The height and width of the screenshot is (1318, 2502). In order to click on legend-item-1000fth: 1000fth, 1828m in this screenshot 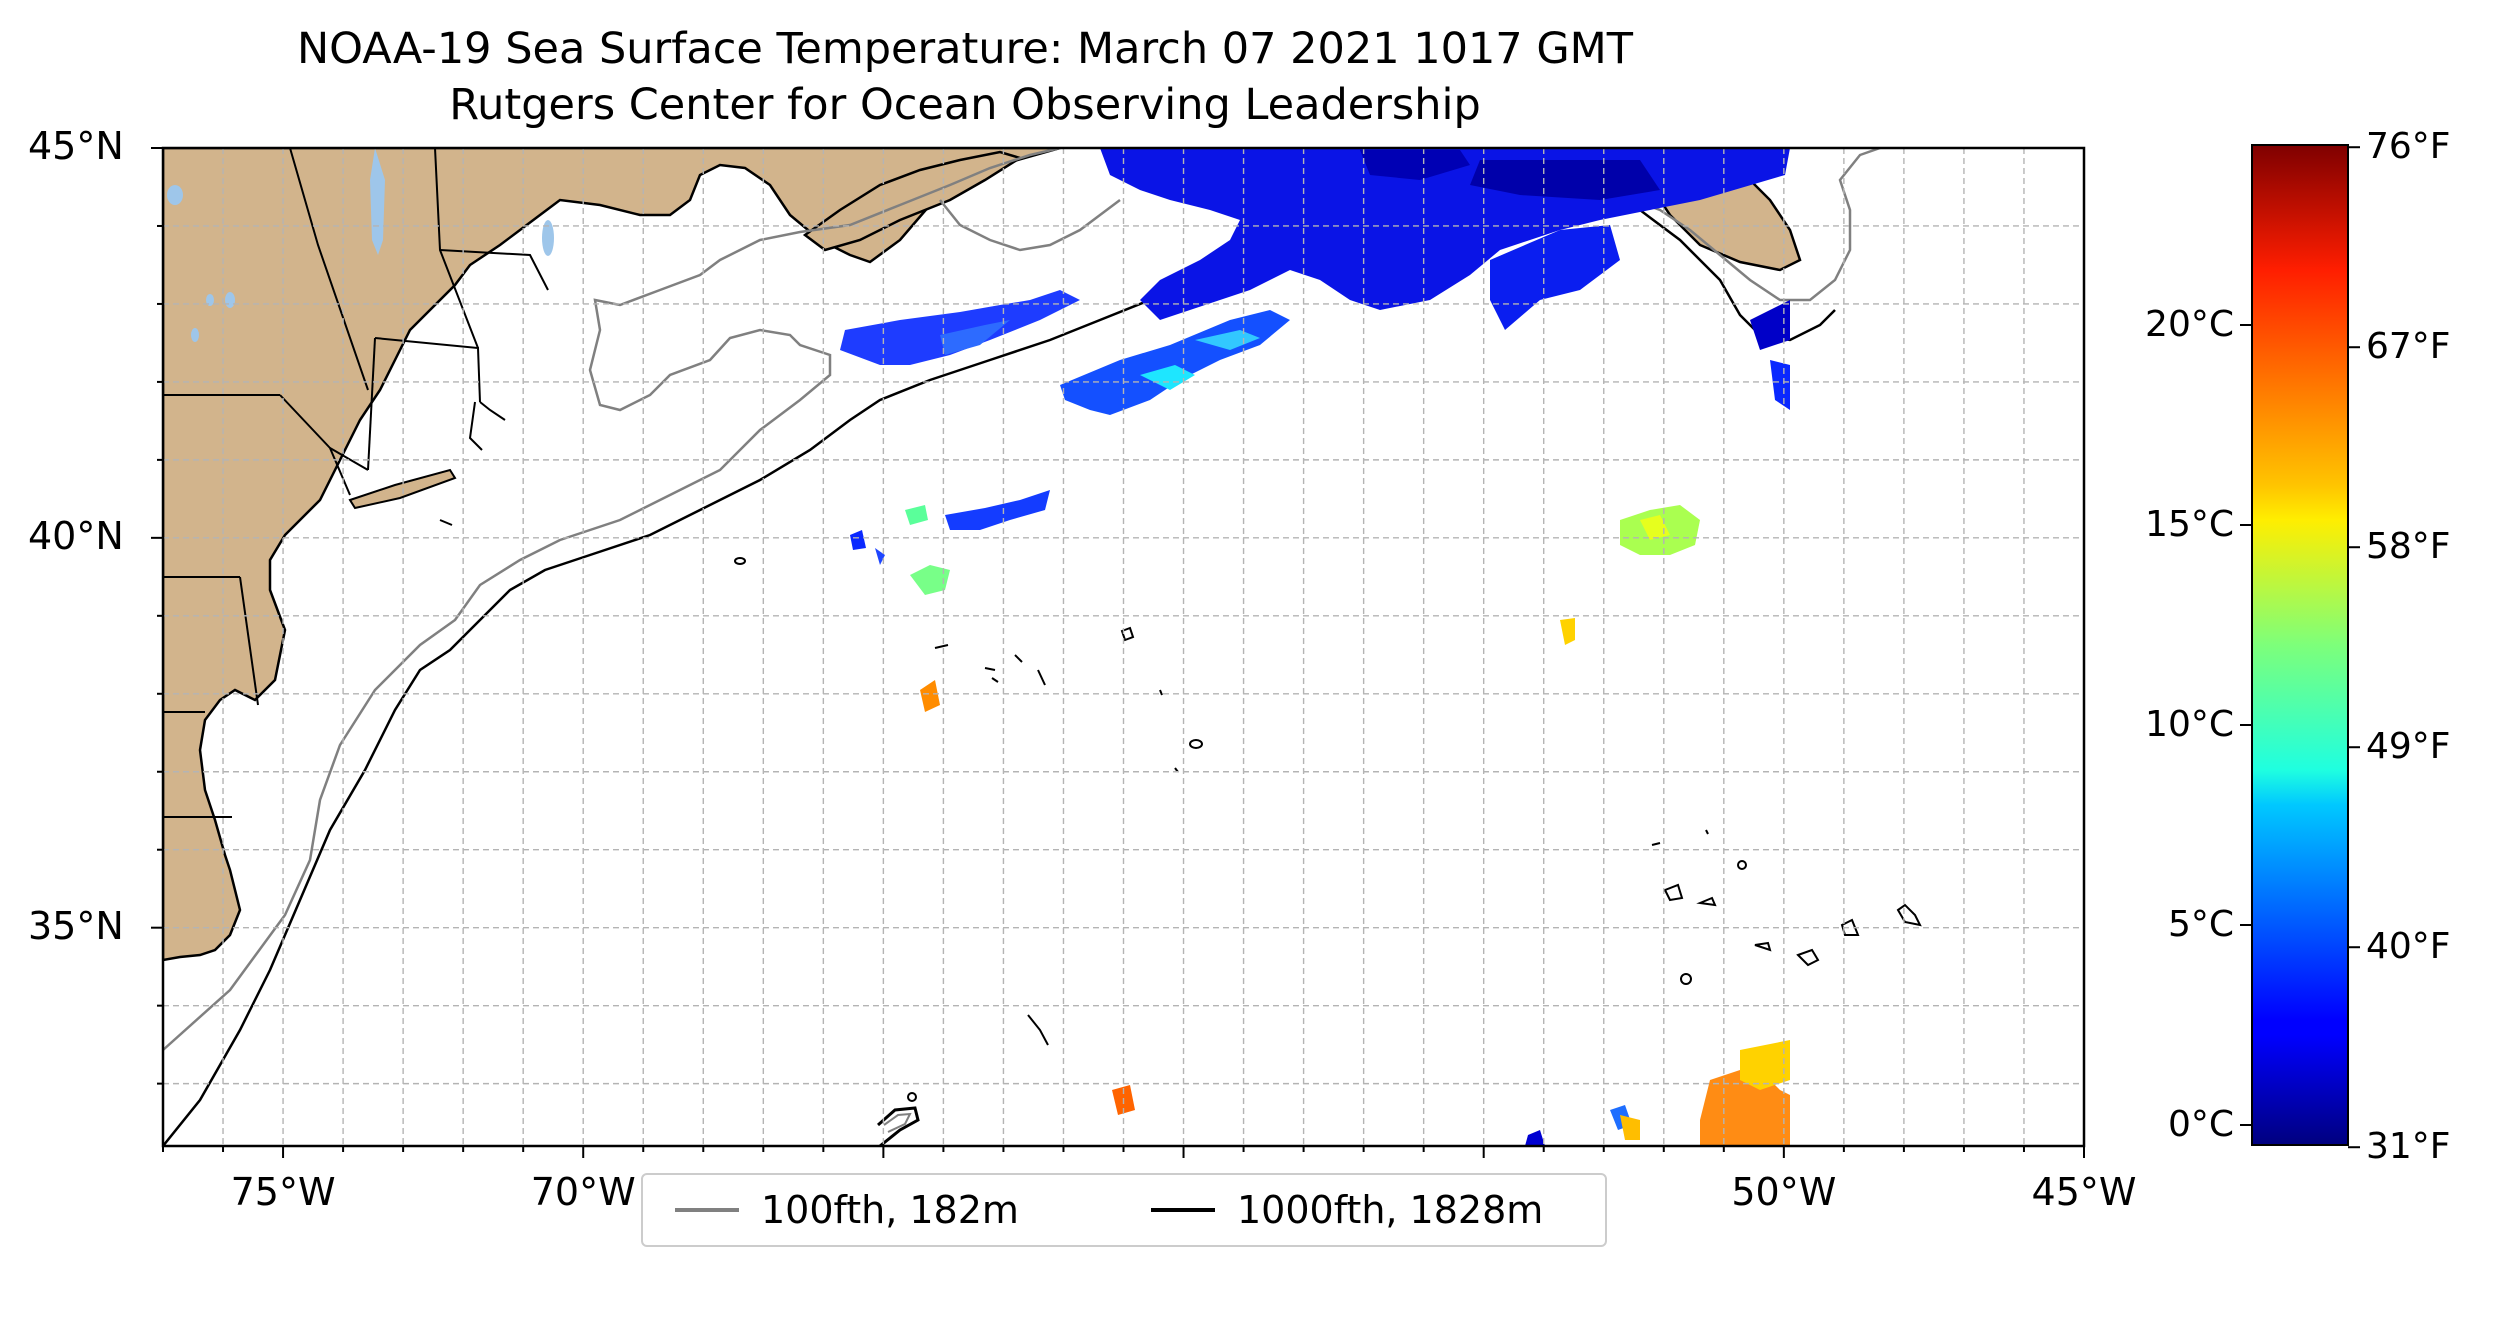, I will do `click(1347, 1210)`.